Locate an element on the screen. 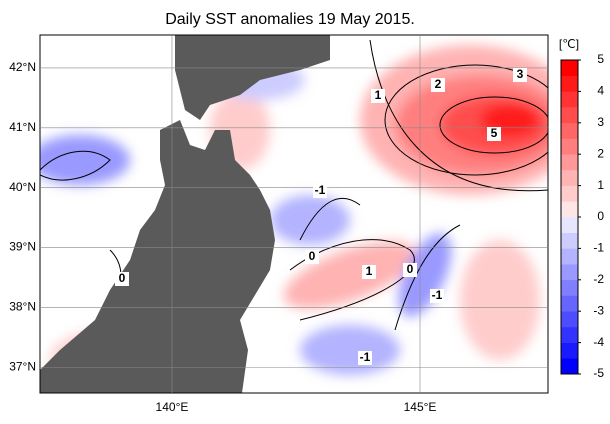  contour-label: 2 is located at coordinates (438, 84).